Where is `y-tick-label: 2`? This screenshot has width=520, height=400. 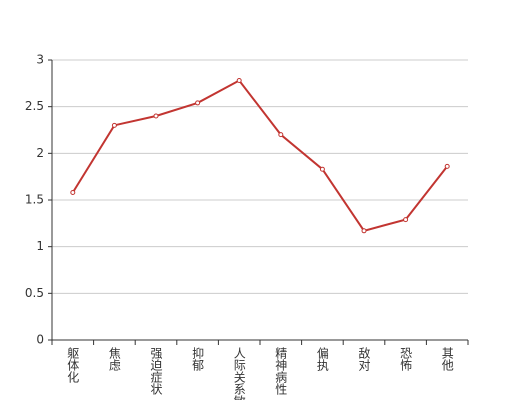
y-tick-label: 2 is located at coordinates (40, 153).